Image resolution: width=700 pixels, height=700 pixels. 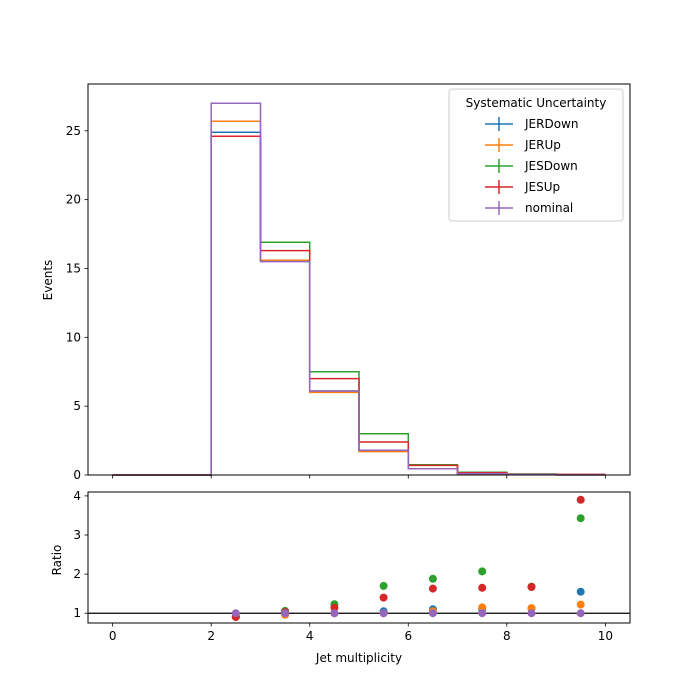 What do you see at coordinates (605, 636) in the screenshot?
I see `x-tick-label: 10` at bounding box center [605, 636].